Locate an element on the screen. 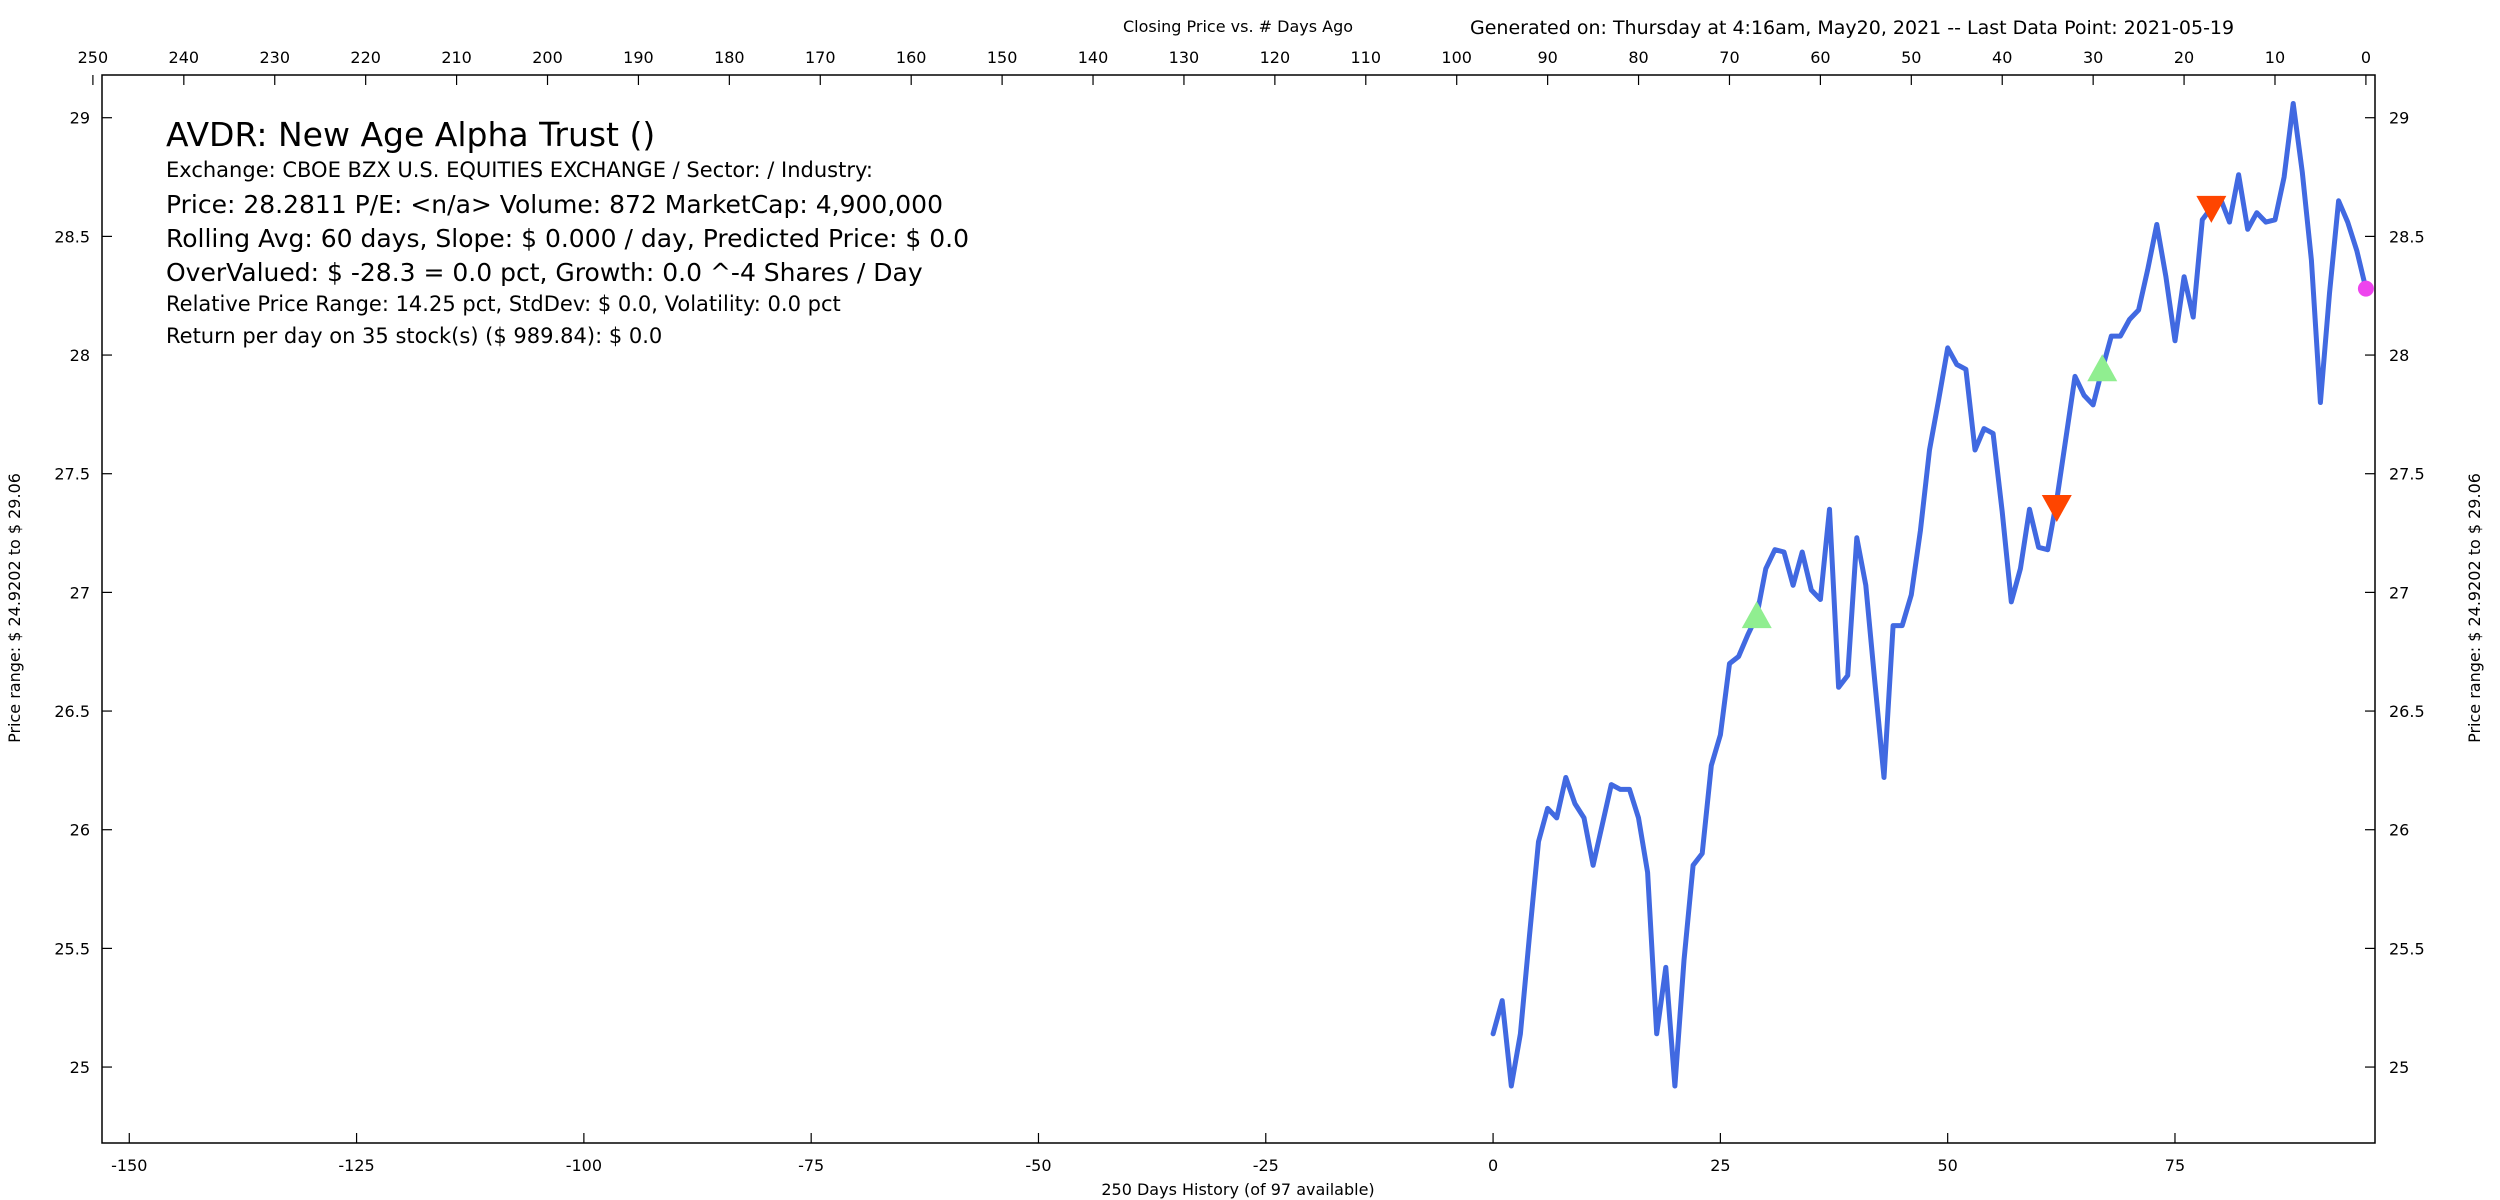 This screenshot has height=1200, width=2500. y-axis-label-right: Price range: $ 24.9202 to $ 29.06 is located at coordinates (2474, 608).